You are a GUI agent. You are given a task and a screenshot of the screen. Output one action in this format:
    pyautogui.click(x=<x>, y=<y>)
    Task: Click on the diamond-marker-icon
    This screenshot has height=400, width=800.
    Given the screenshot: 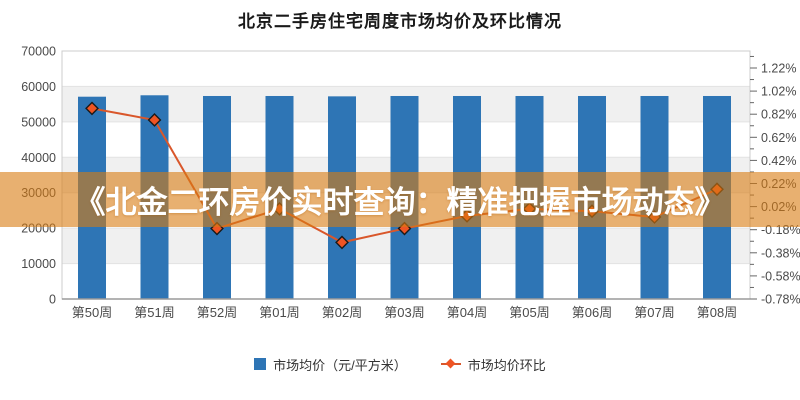 What is the action you would take?
    pyautogui.click(x=450, y=363)
    